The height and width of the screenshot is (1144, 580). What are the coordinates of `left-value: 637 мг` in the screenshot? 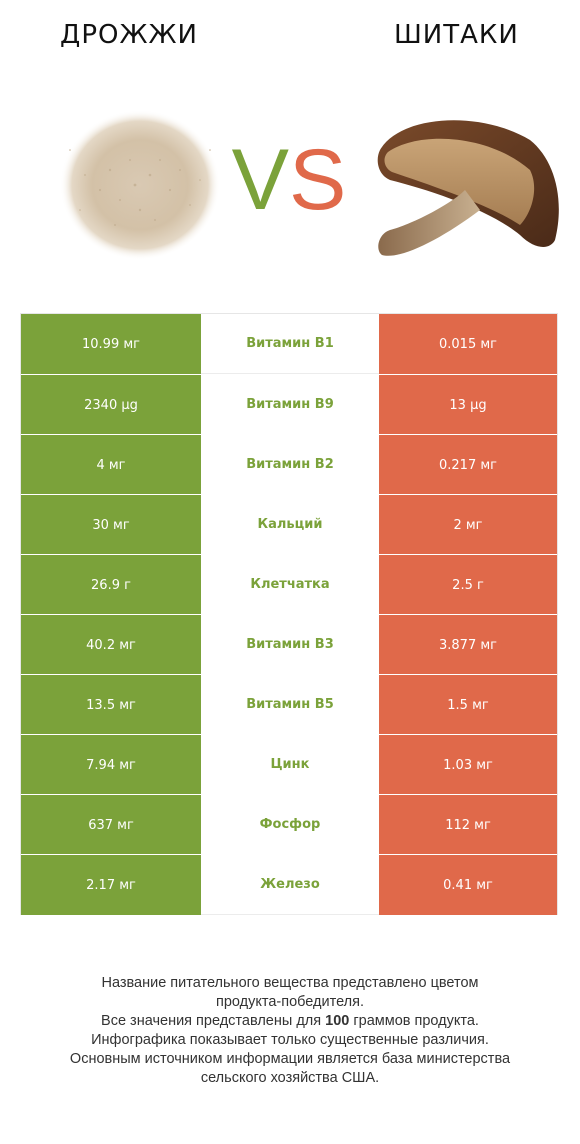 It's located at (111, 825).